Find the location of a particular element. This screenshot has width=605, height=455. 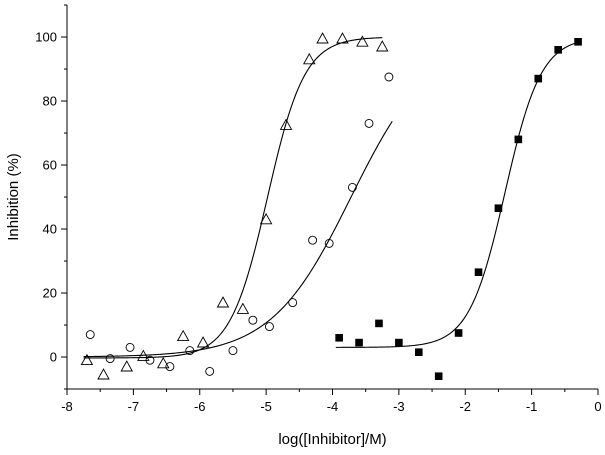

y-tick-label: 100 is located at coordinates (46, 37).